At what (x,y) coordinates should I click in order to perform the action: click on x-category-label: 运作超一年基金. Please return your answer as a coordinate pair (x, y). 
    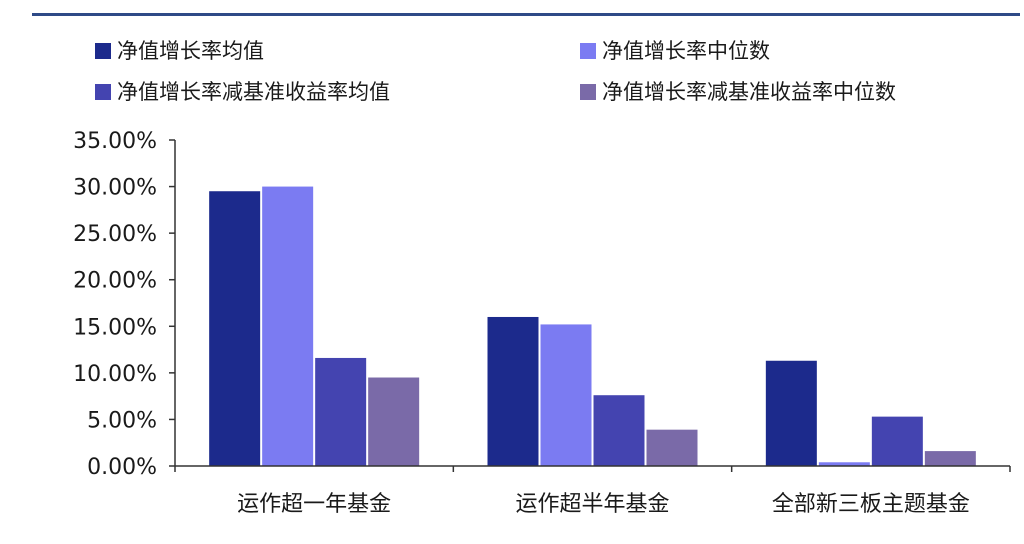
    Looking at the image, I should click on (314, 504).